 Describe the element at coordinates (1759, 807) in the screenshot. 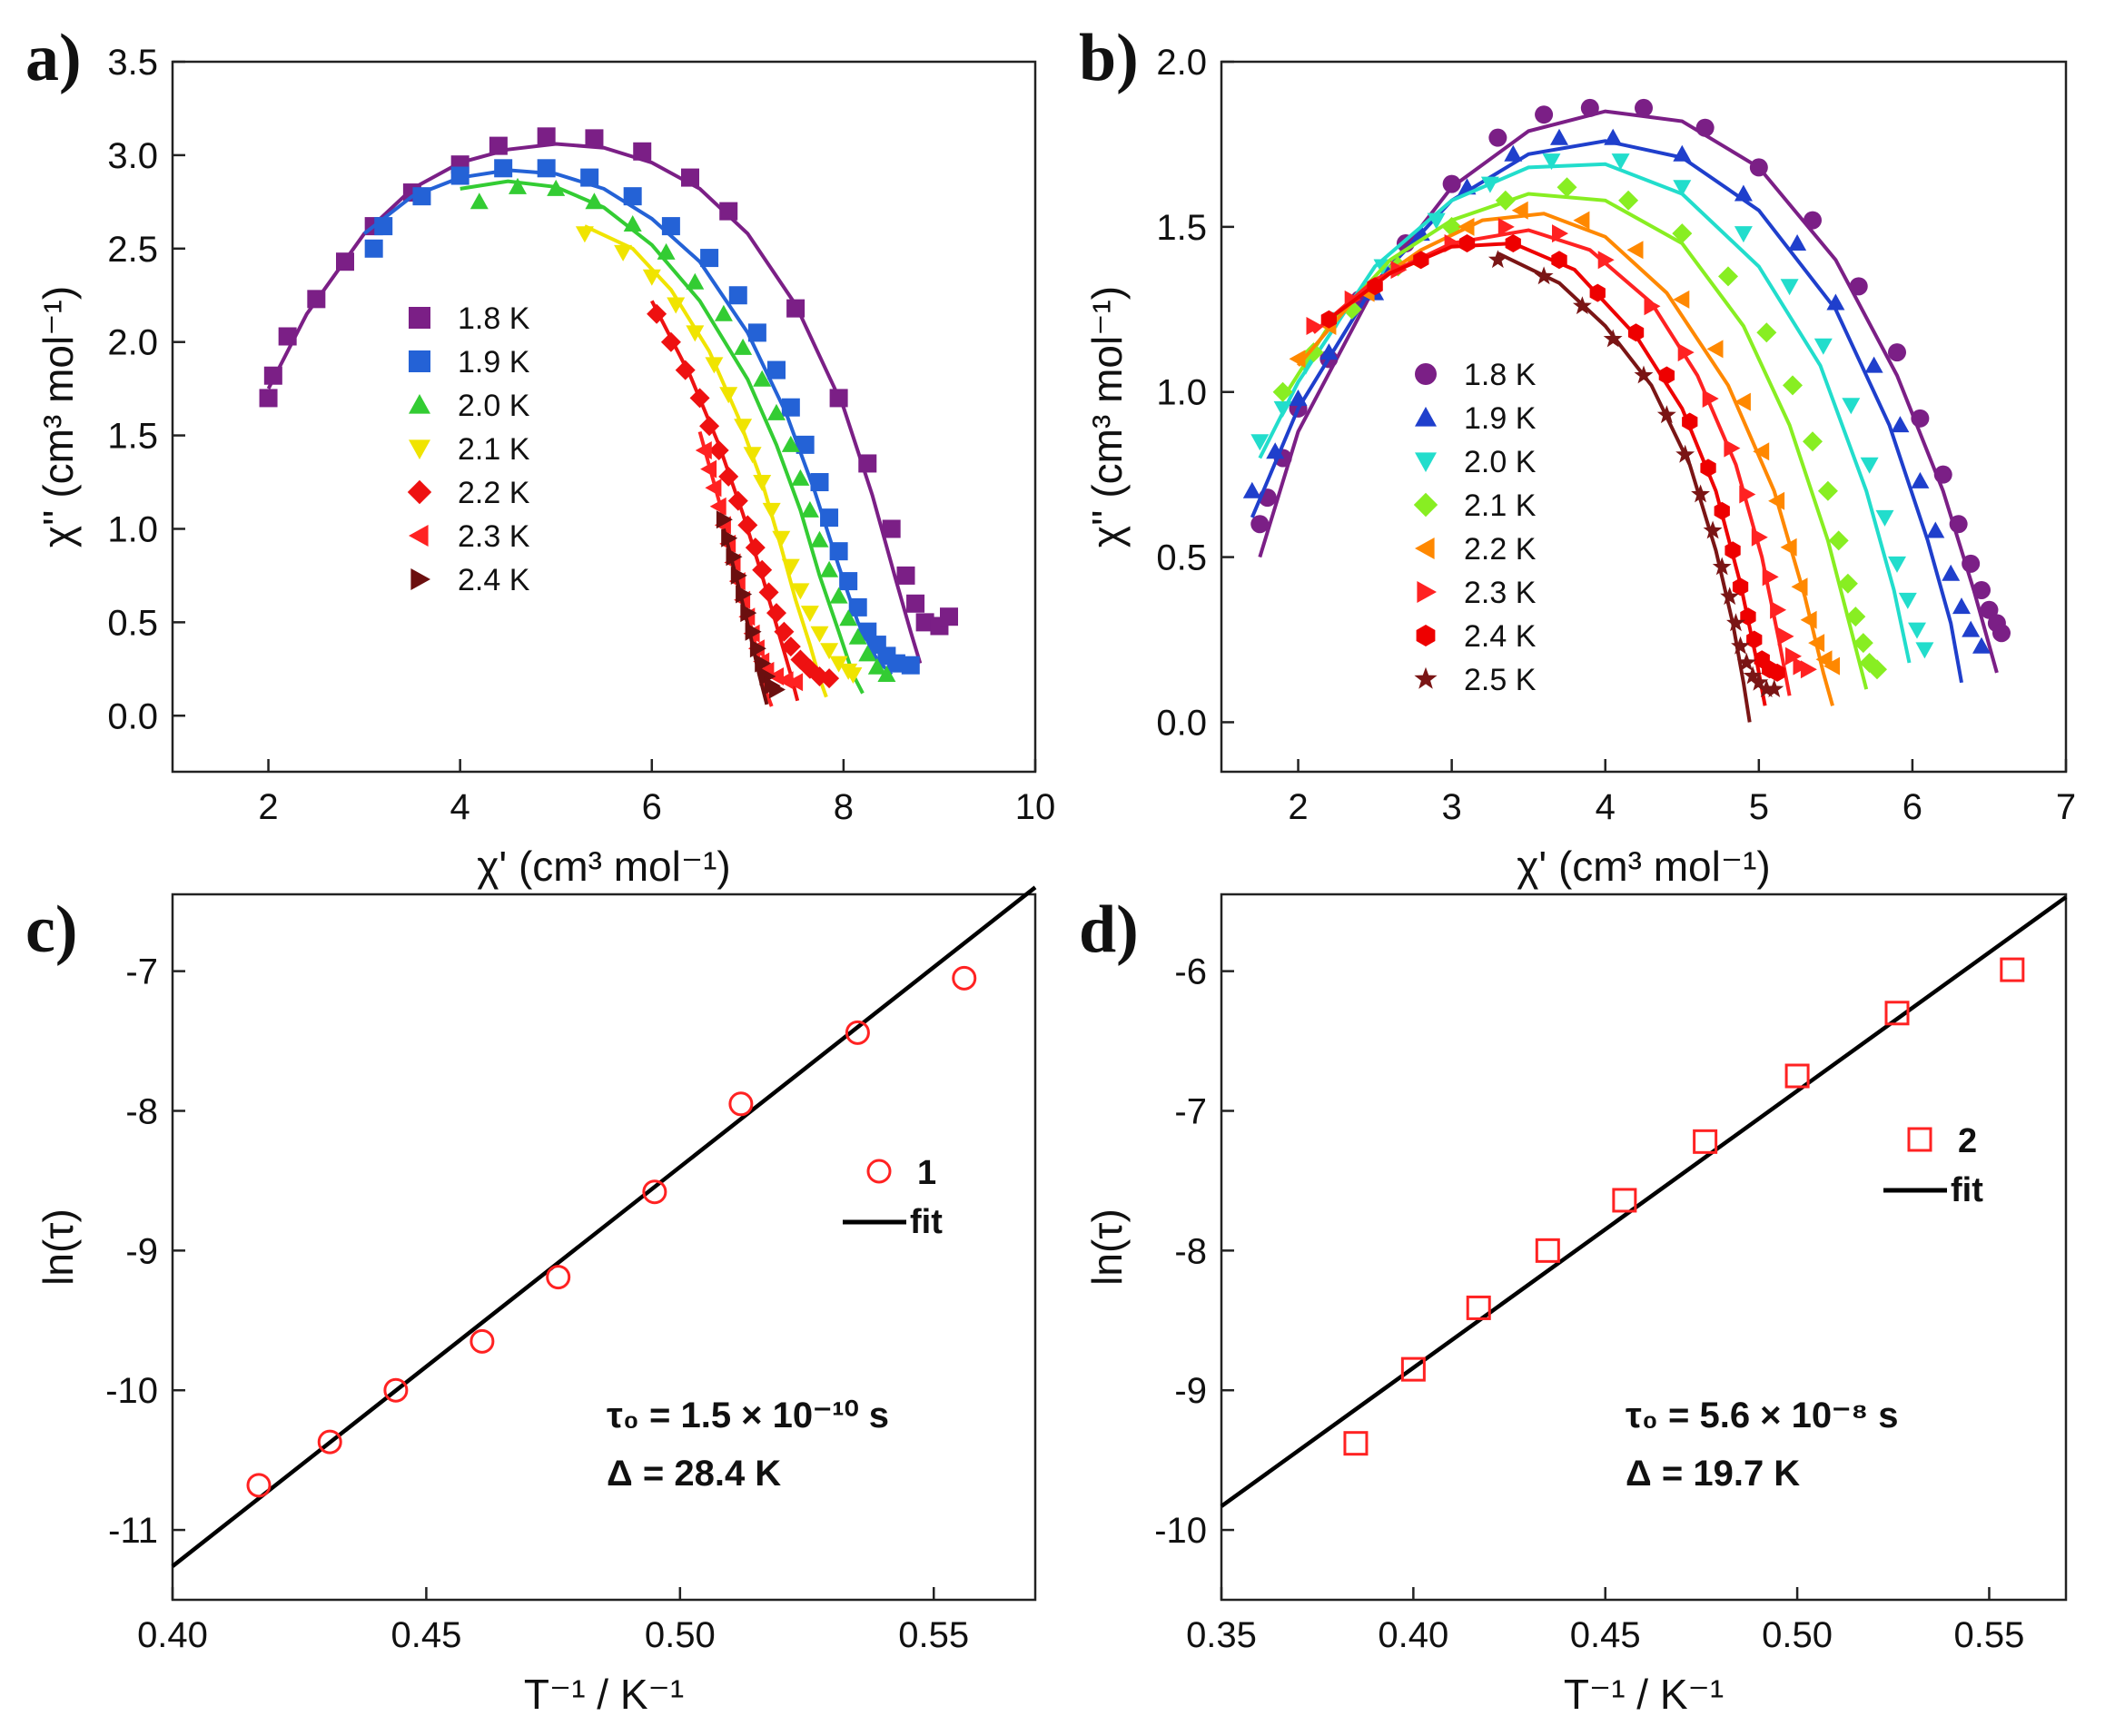

I see `panel-b-x-tick-label: 5` at that location.